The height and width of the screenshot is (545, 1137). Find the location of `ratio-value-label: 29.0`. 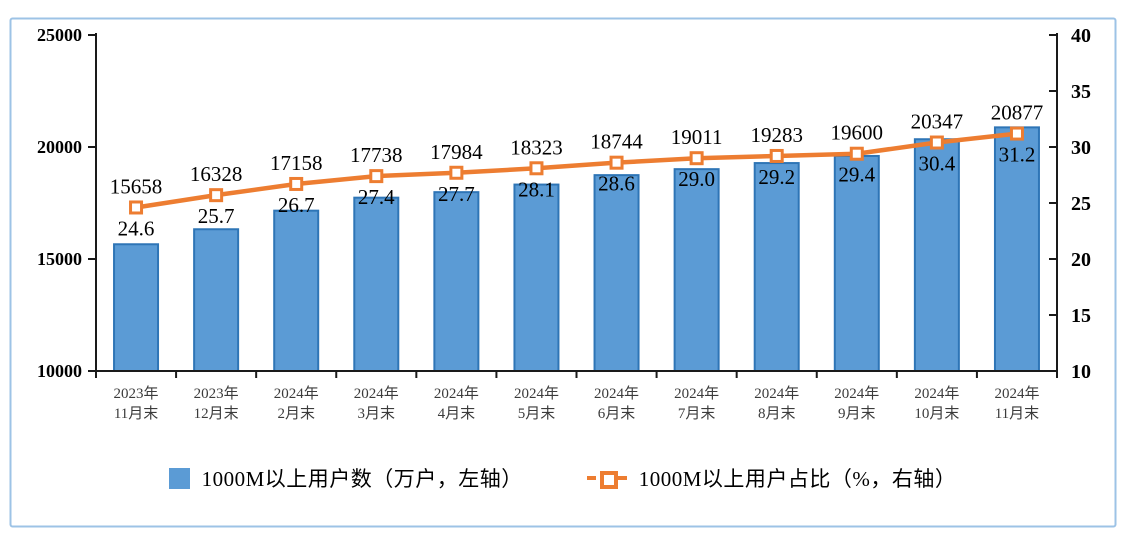

ratio-value-label: 29.0 is located at coordinates (696, 179).